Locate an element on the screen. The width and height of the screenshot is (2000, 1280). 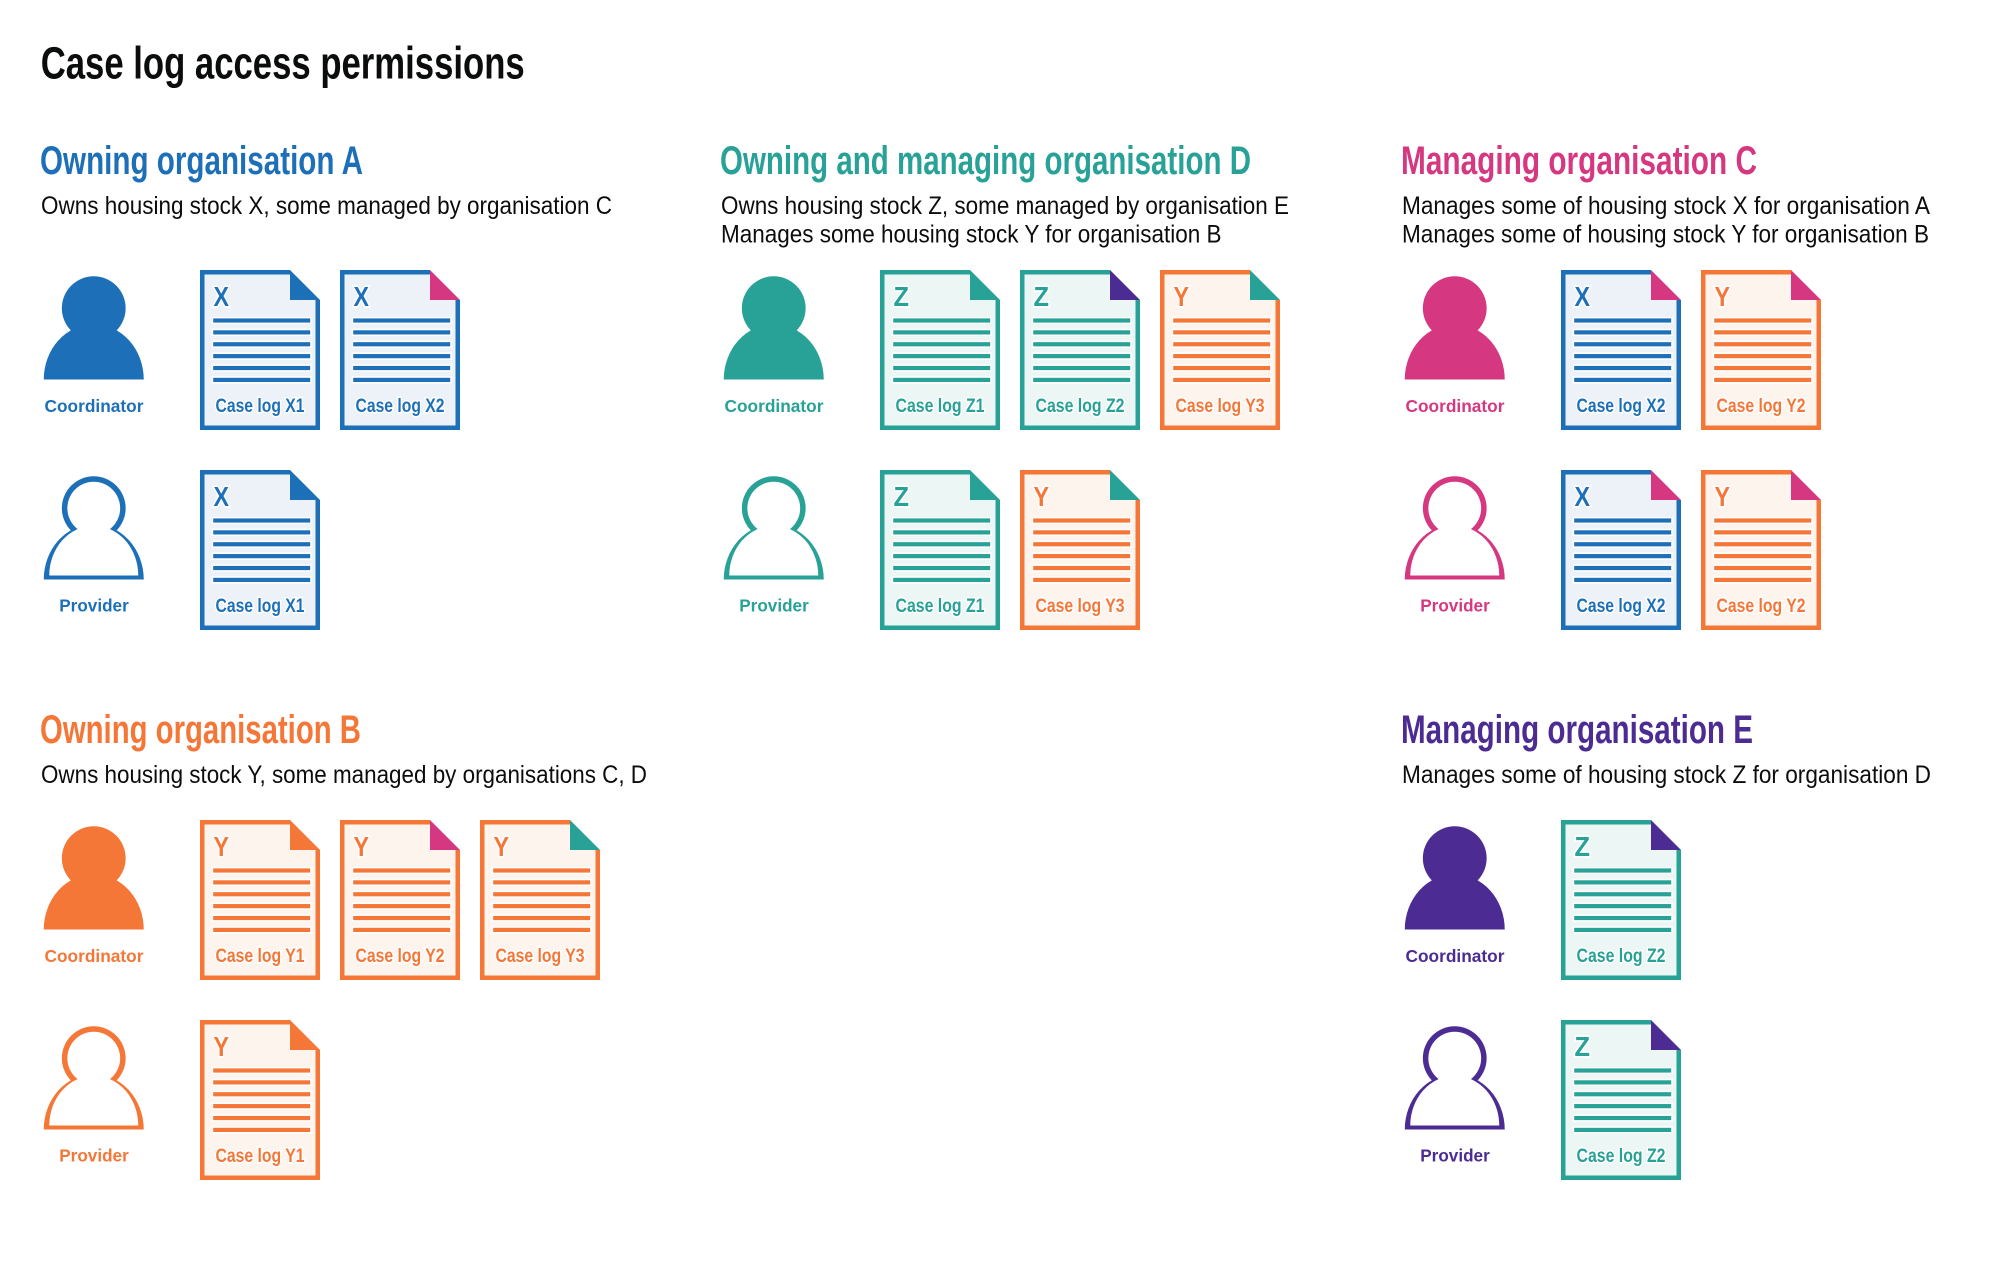
svg-text:Owning and managing organisati: Owning and managing organisation D is located at coordinates (985, 161).